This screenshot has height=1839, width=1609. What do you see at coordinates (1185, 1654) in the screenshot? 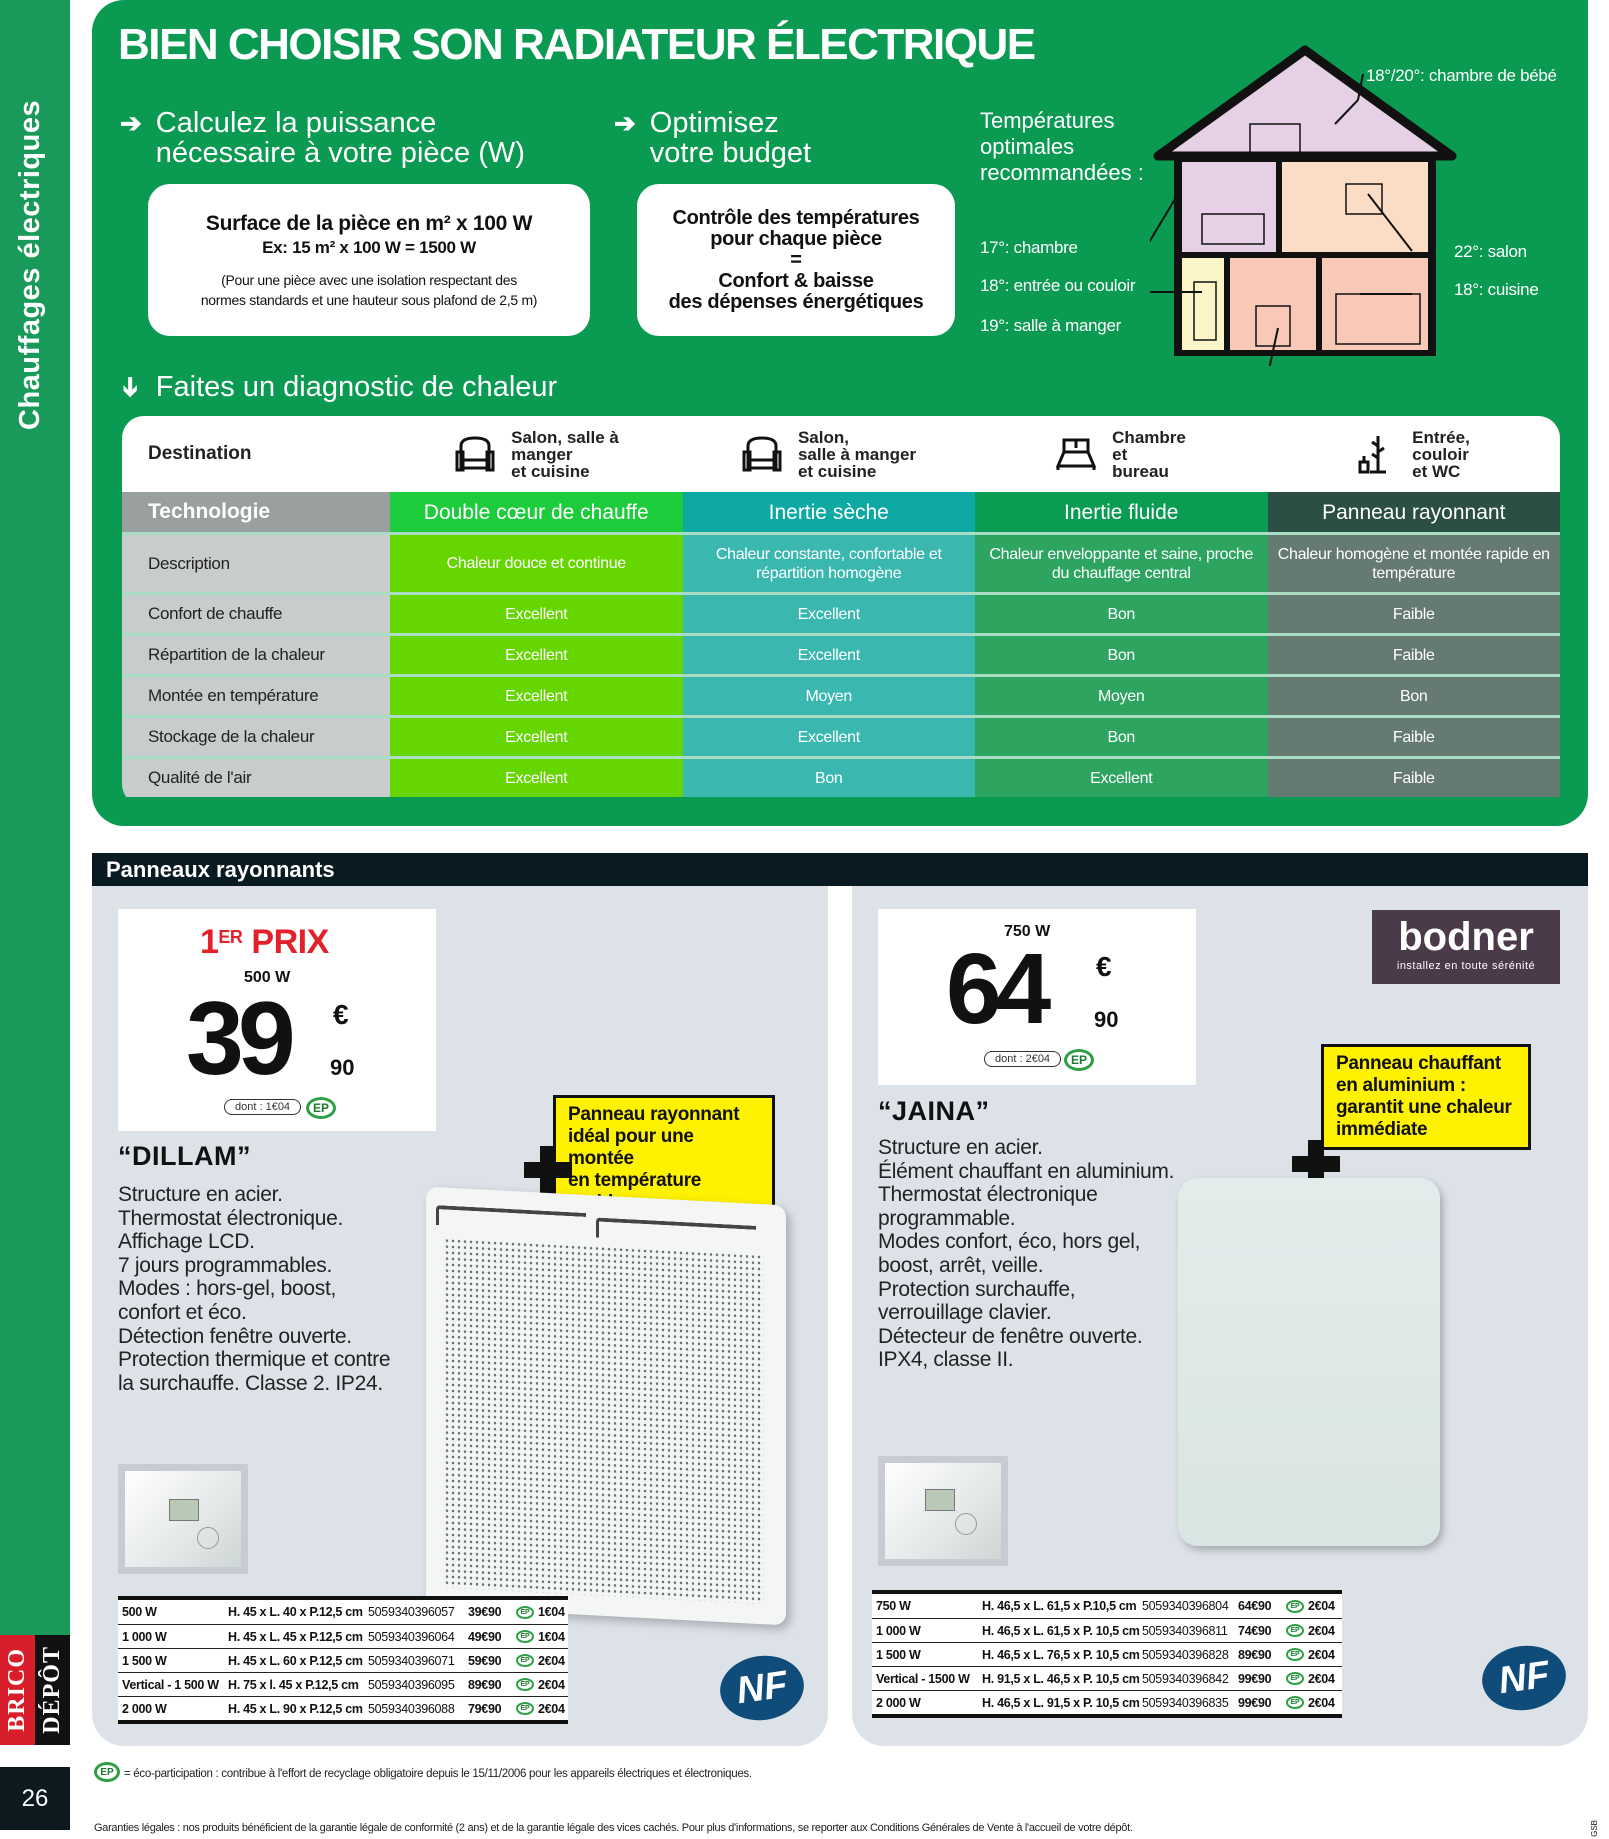
I see `spec-ean: 5059340396828` at bounding box center [1185, 1654].